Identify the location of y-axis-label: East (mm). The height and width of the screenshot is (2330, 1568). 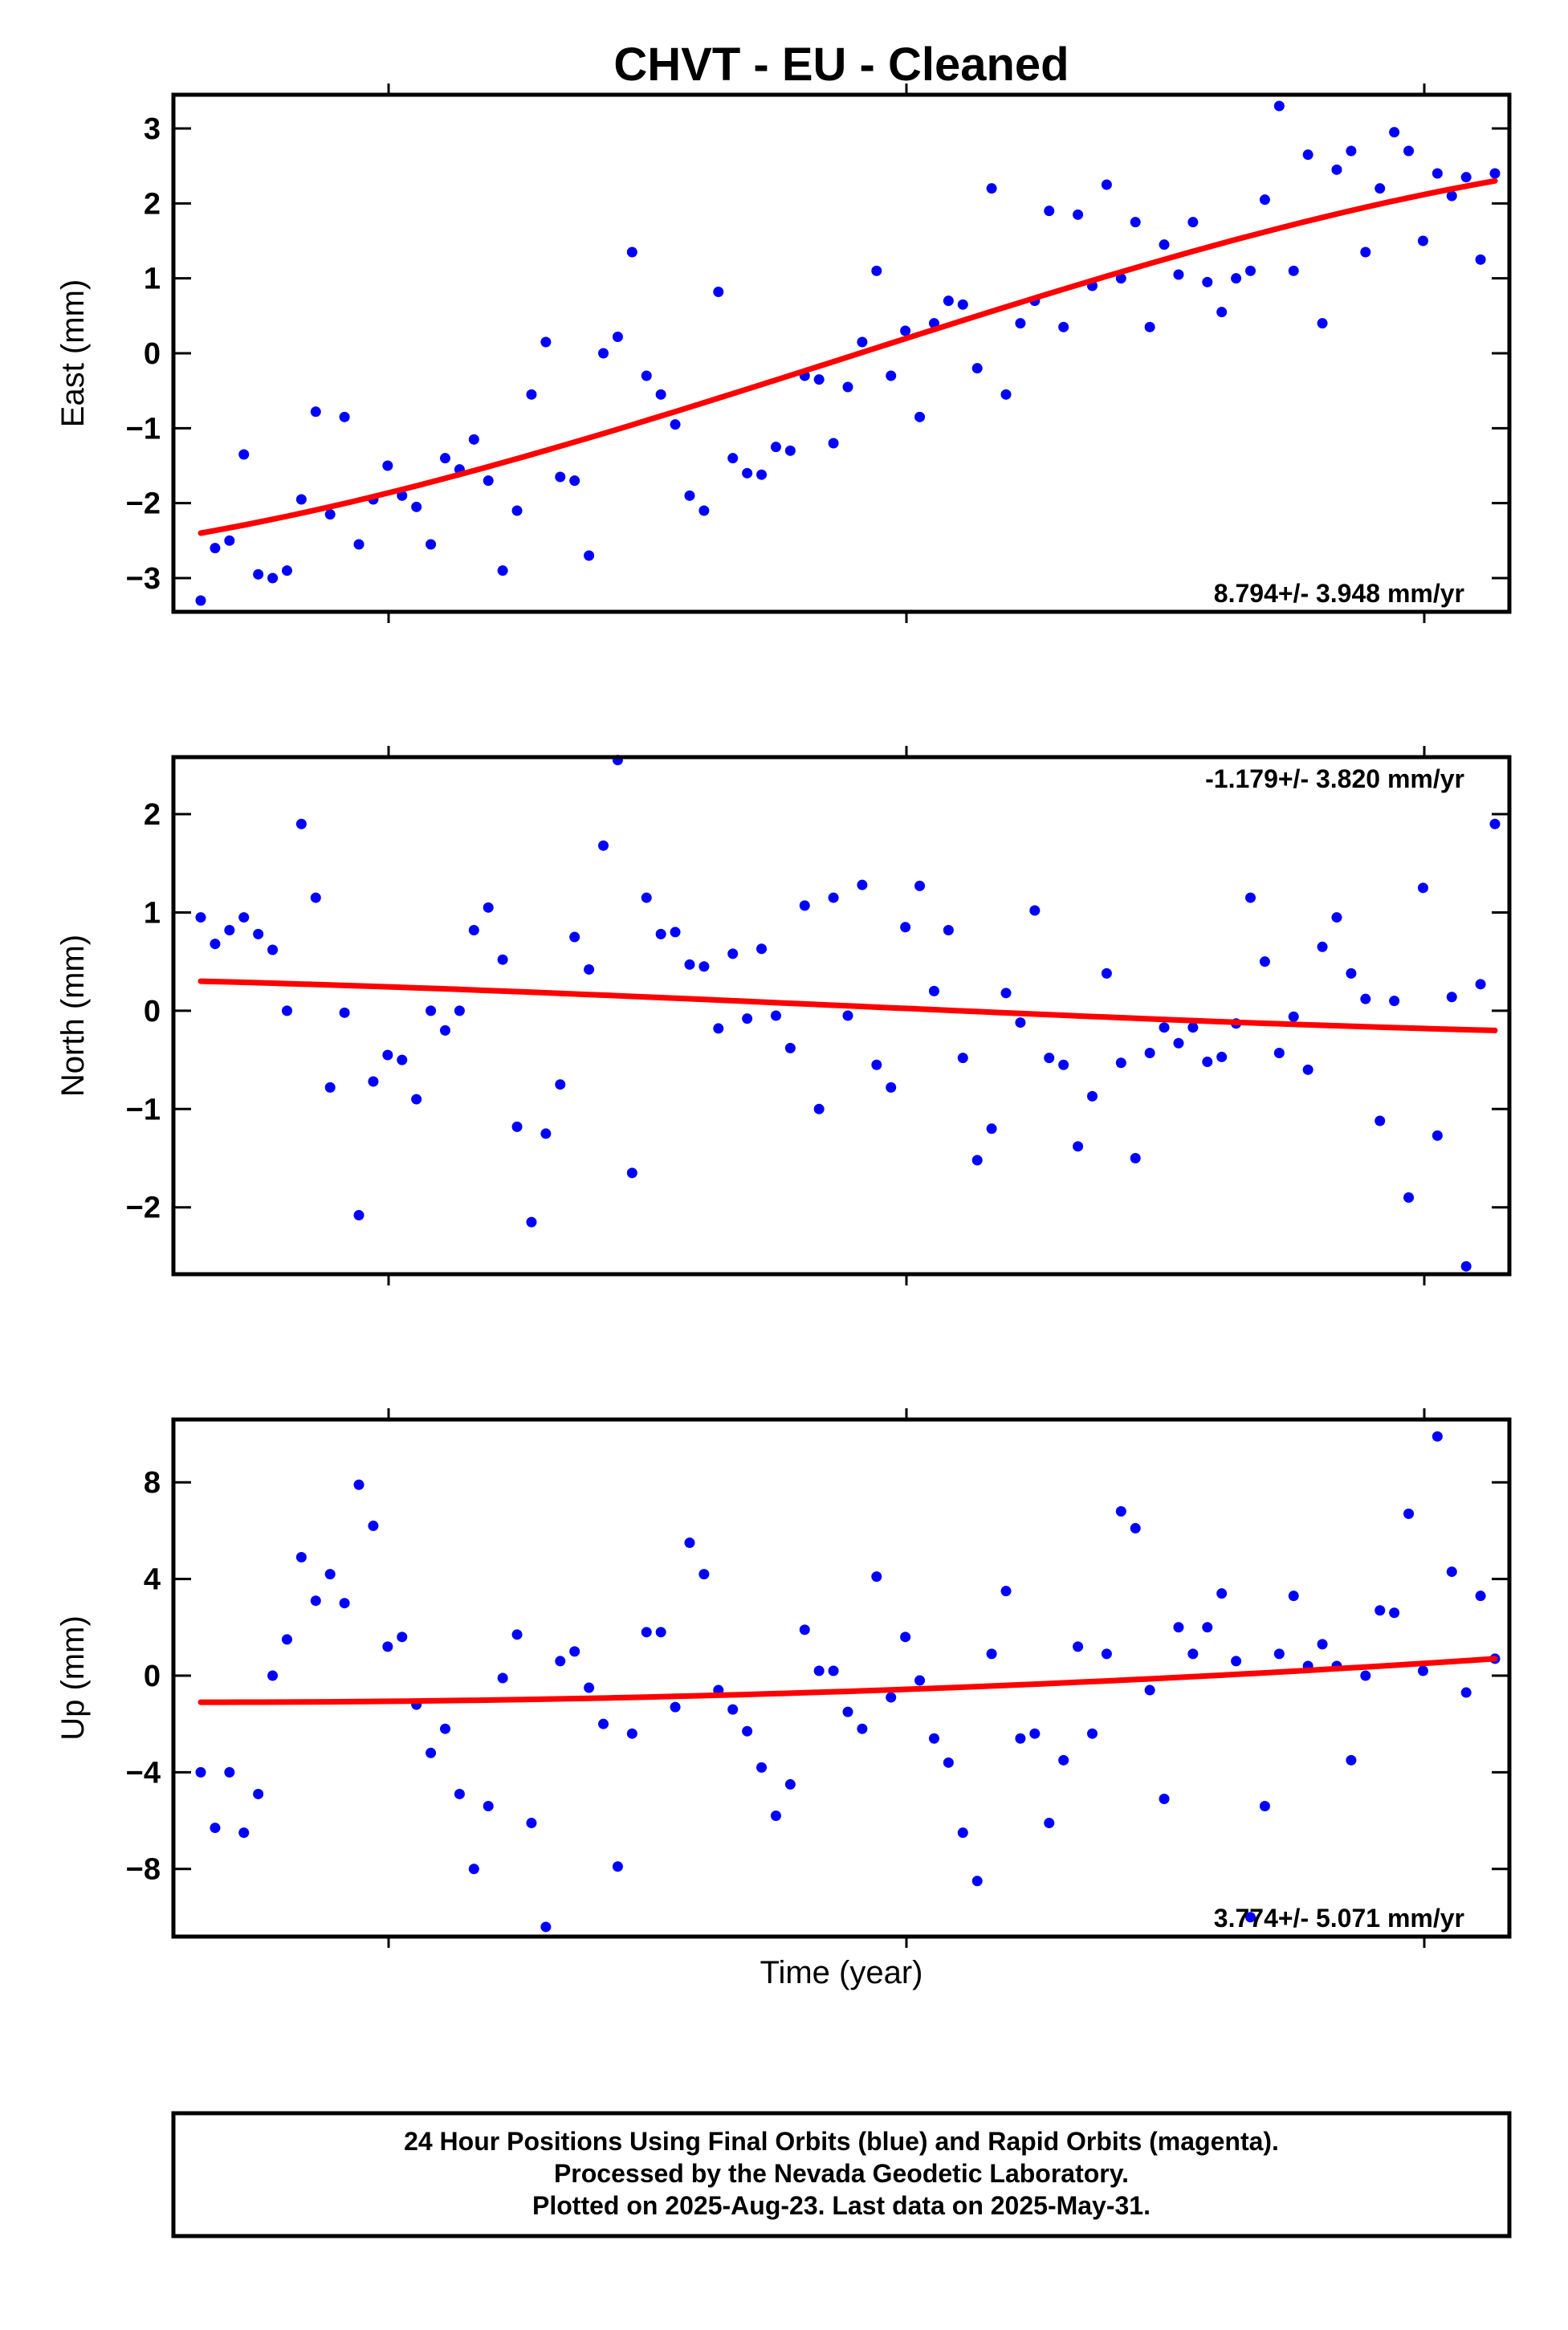
(73, 353).